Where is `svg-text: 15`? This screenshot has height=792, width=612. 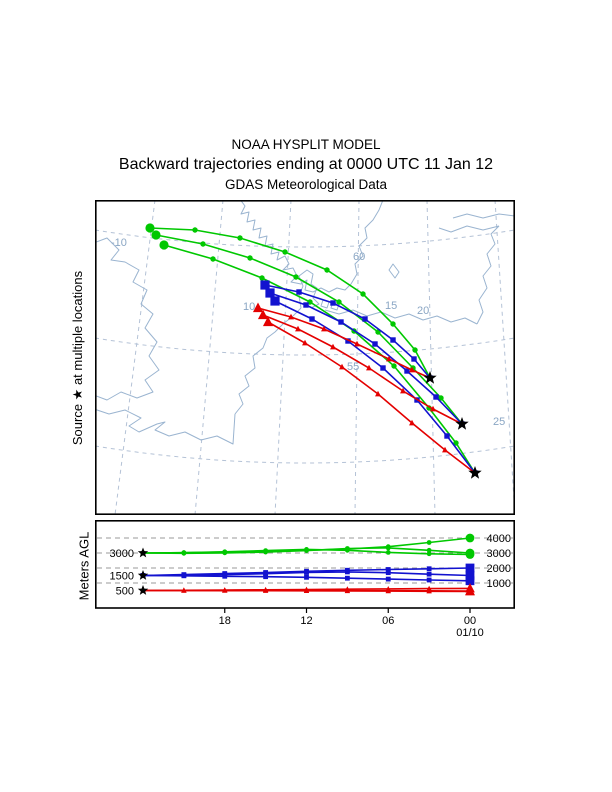
svg-text: 15 is located at coordinates (391, 306).